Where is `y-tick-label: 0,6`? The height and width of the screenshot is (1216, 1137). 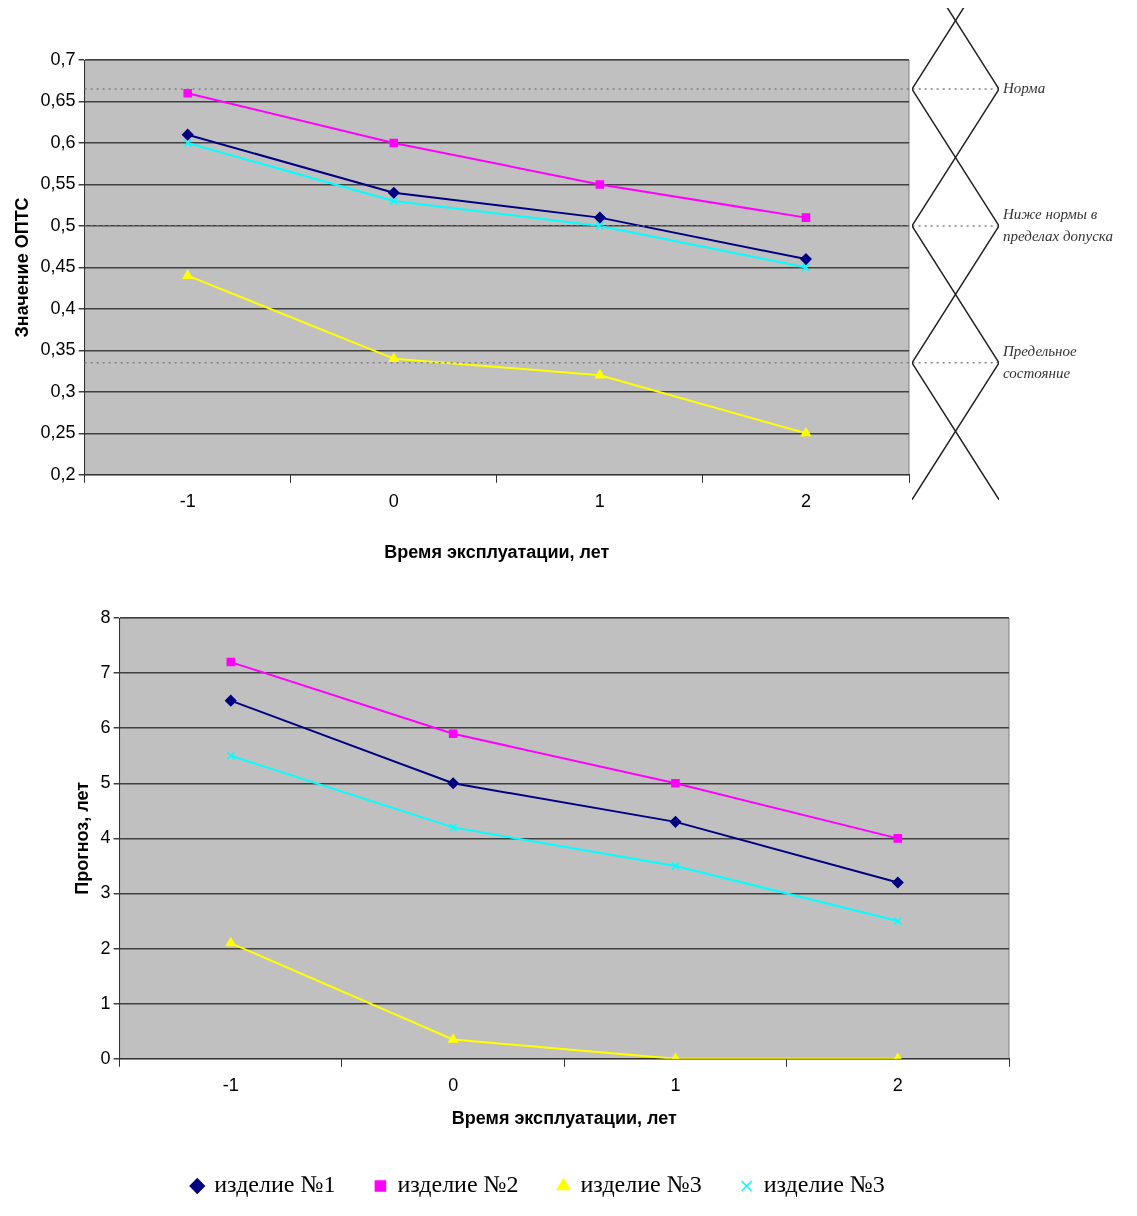 y-tick-label: 0,6 is located at coordinates (63, 141).